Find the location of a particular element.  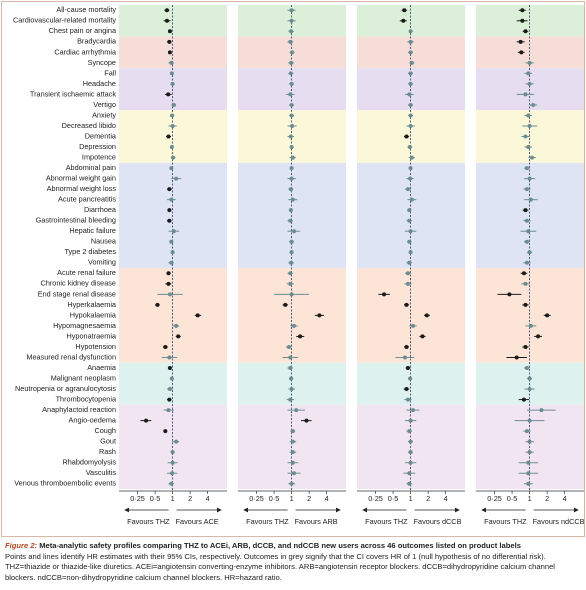

favours-left-label: Favours THZ is located at coordinates (386, 521).